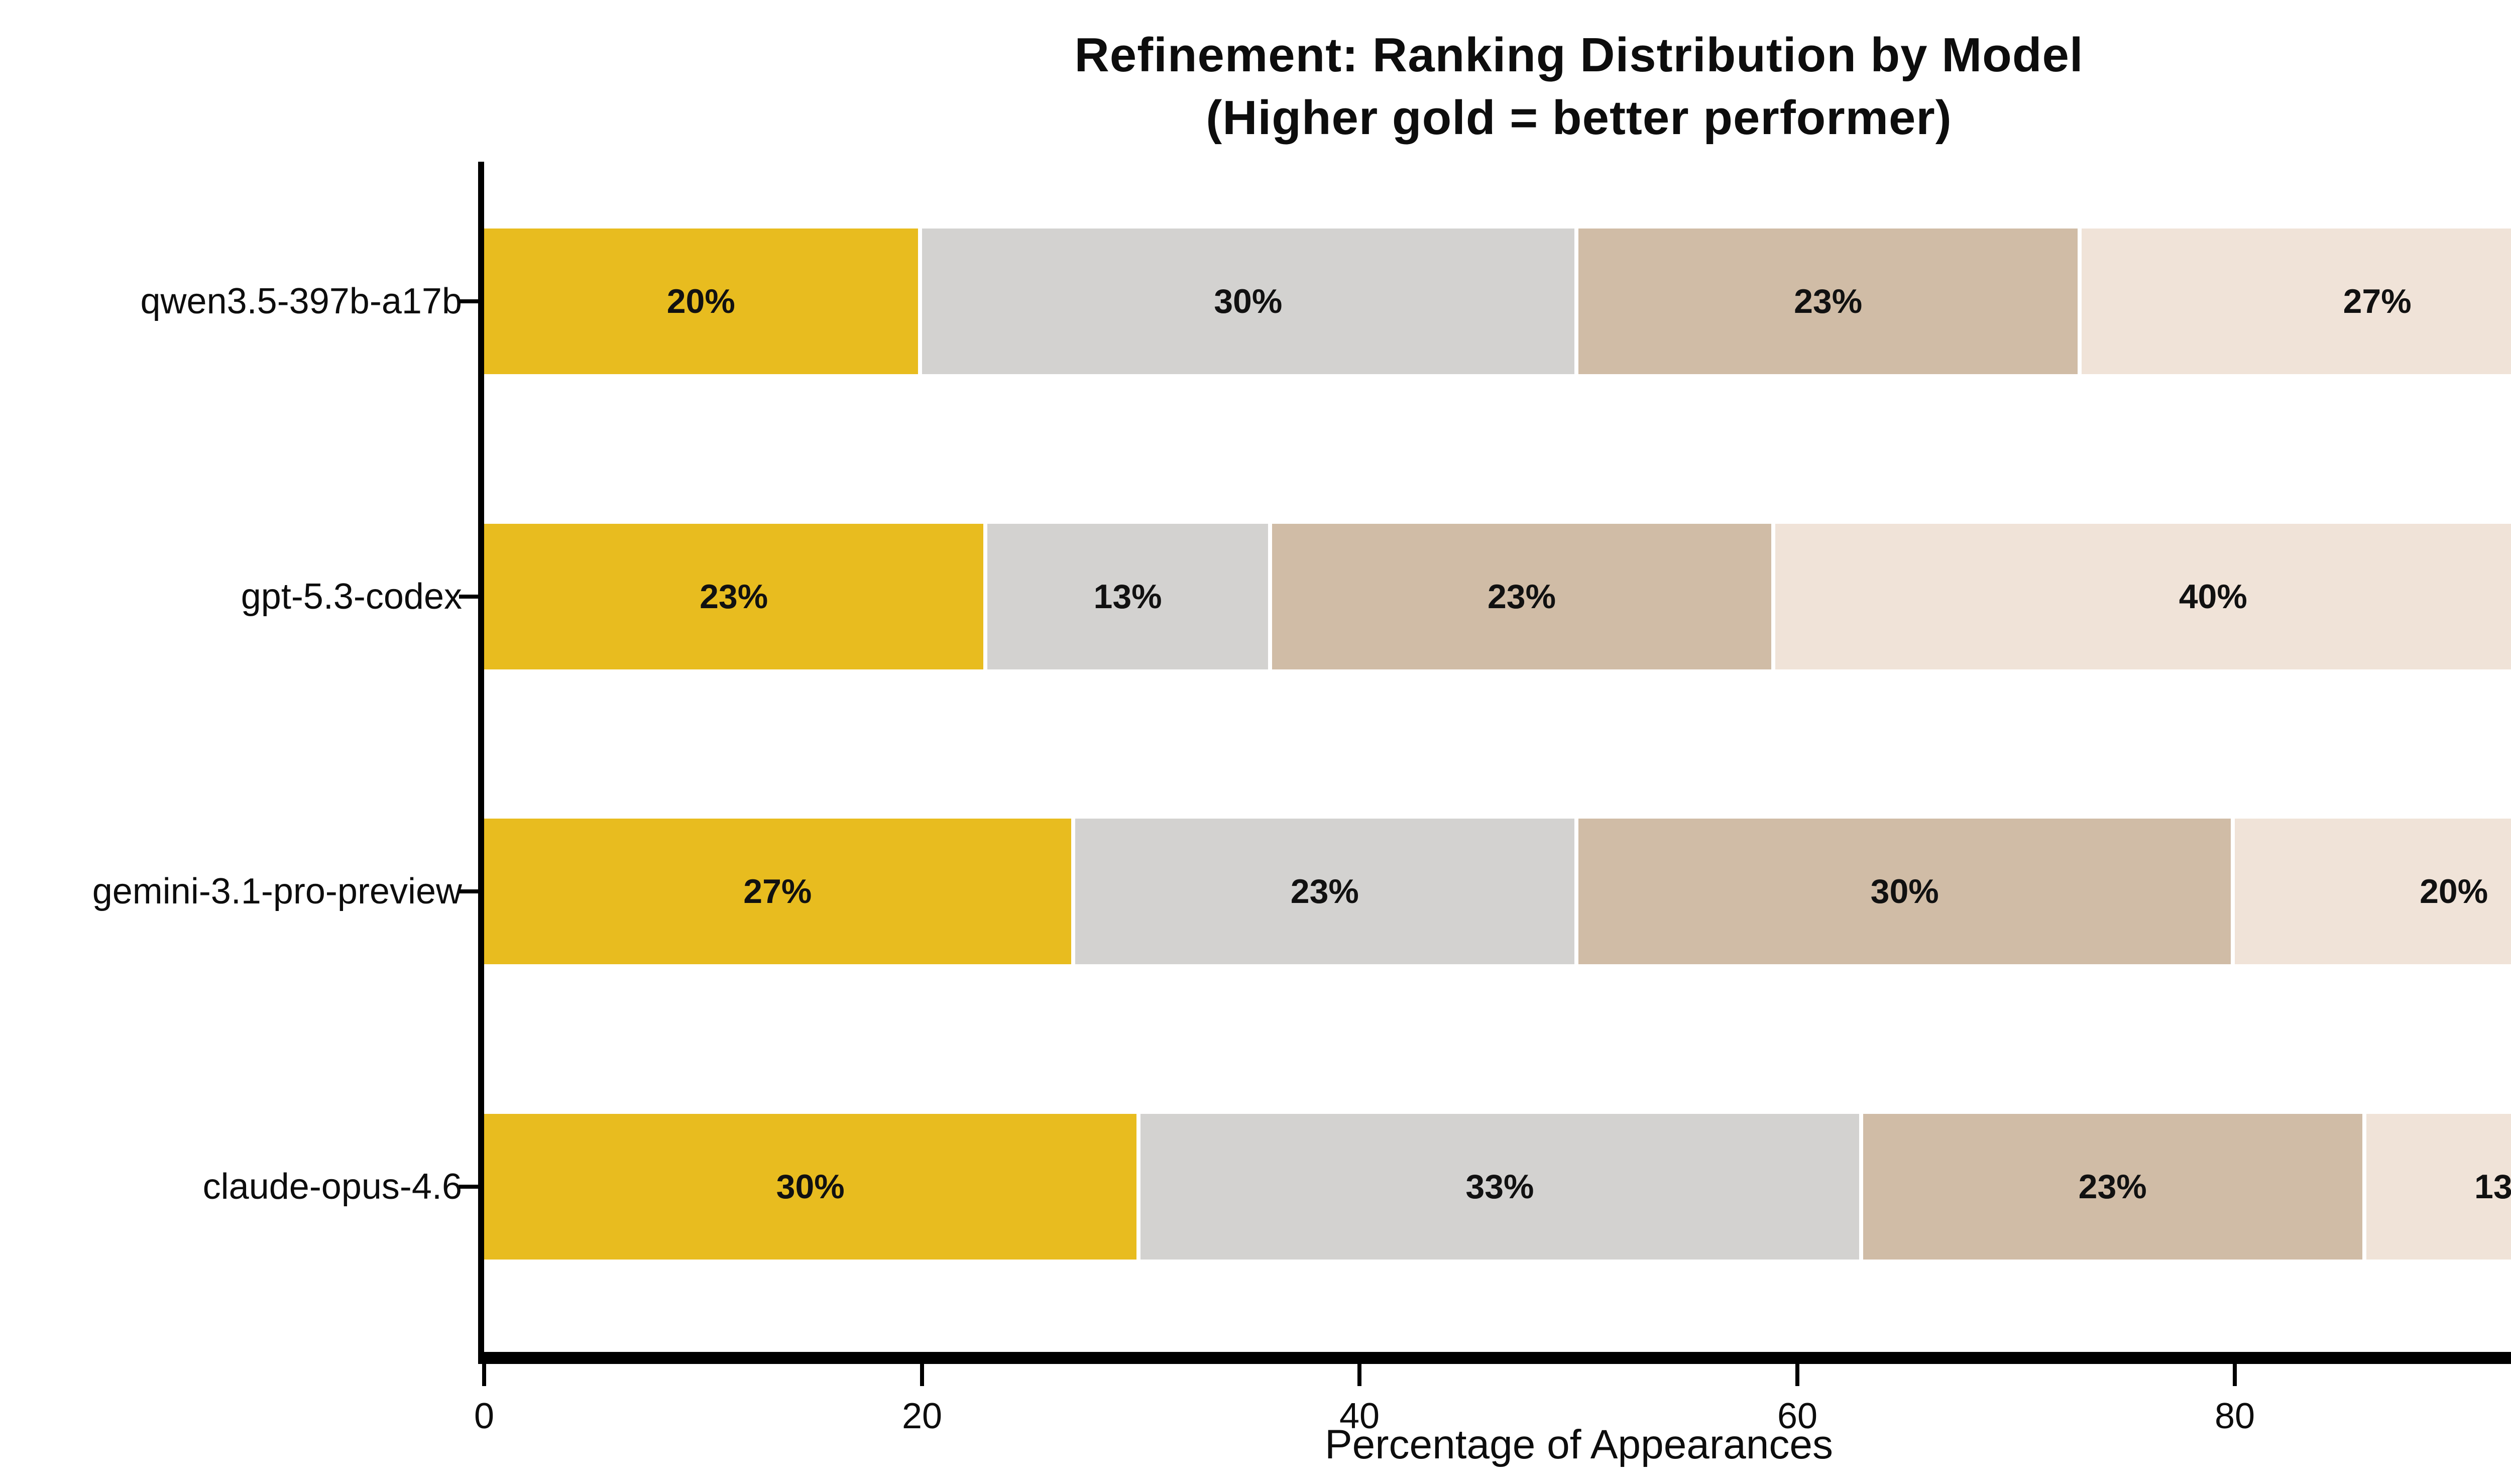  I want to click on bar-row: 20% 30% 23% 27%, so click(1497, 301).